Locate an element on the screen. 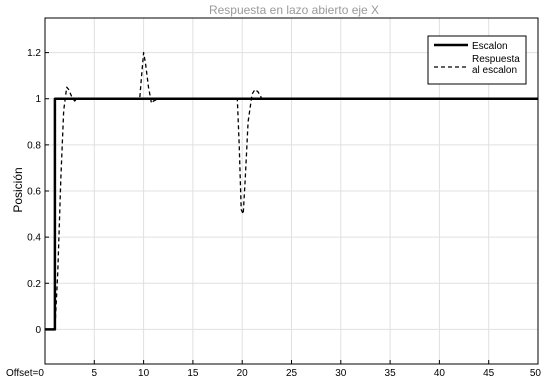  y-axis-label: Posición is located at coordinates (18, 189).